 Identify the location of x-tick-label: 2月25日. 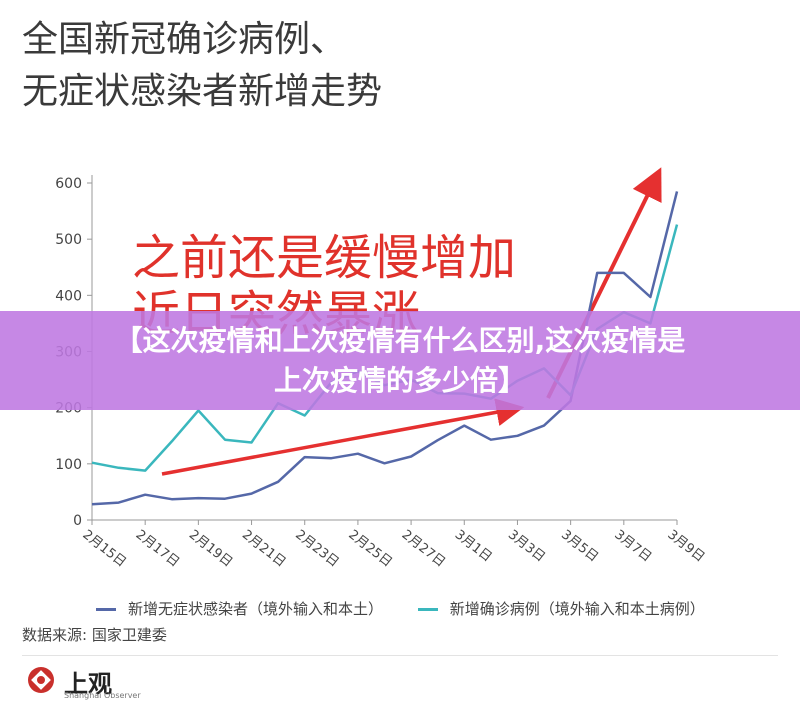
(369, 548).